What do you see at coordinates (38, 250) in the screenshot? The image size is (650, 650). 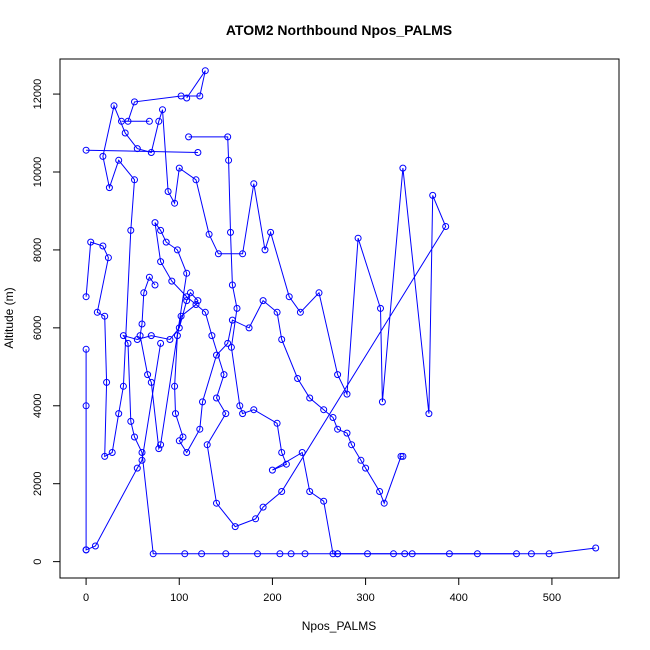 I see `y-tick-label: 8000` at bounding box center [38, 250].